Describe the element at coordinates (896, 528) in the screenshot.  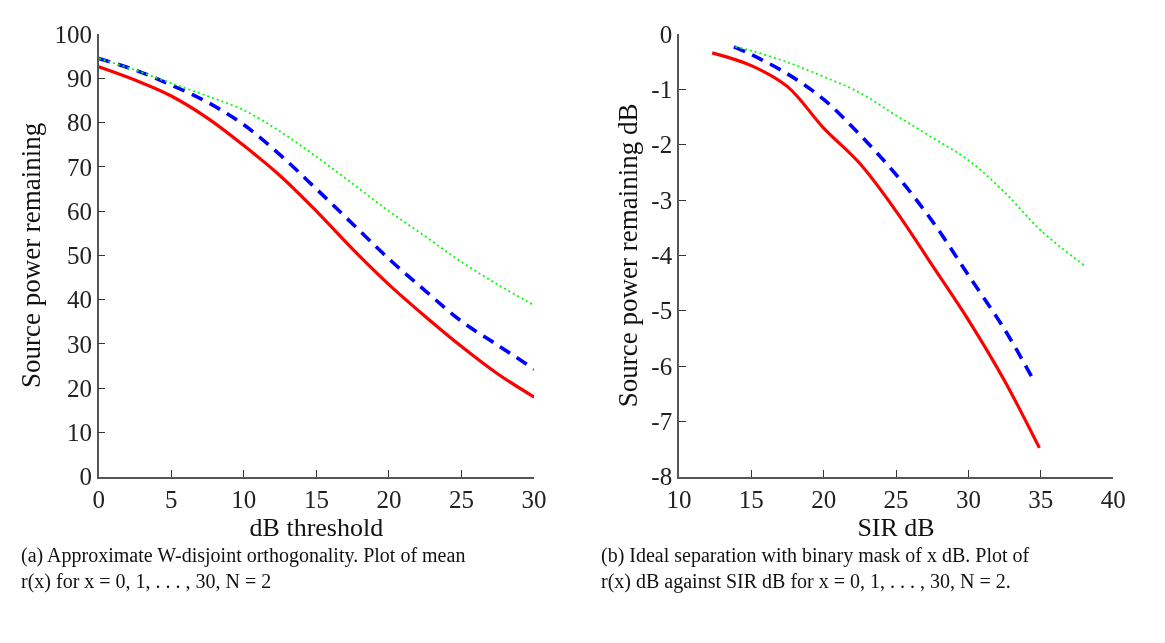
I see `x-axis-title: SIR dB` at that location.